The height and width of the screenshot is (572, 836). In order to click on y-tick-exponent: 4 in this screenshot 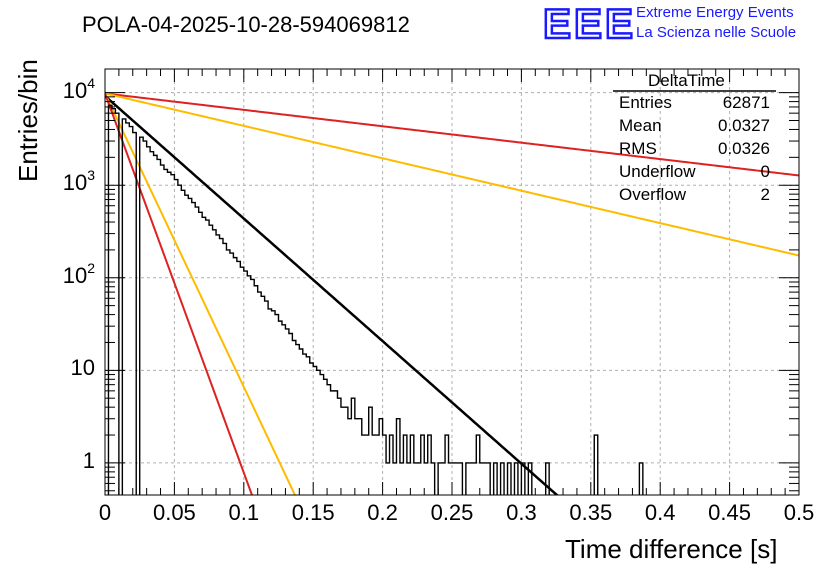, I will do `click(91, 82)`.